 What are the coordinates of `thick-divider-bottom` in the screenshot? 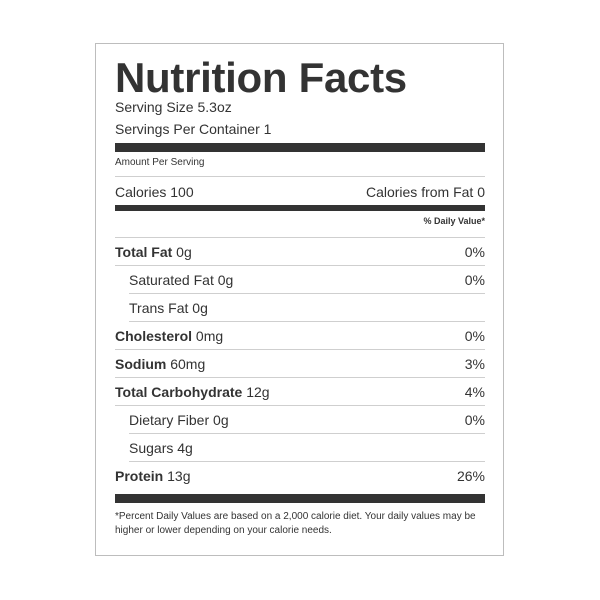 It's located at (300, 498).